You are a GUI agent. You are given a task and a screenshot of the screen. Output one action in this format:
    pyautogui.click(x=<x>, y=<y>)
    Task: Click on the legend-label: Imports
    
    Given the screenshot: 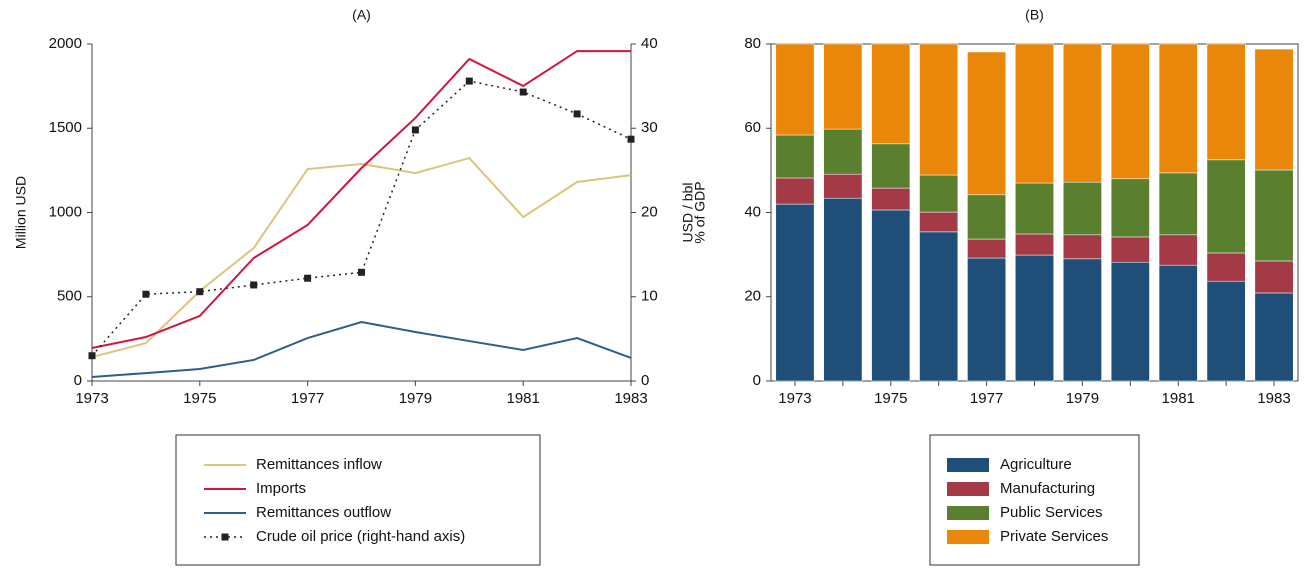 What is the action you would take?
    pyautogui.click(x=281, y=488)
    